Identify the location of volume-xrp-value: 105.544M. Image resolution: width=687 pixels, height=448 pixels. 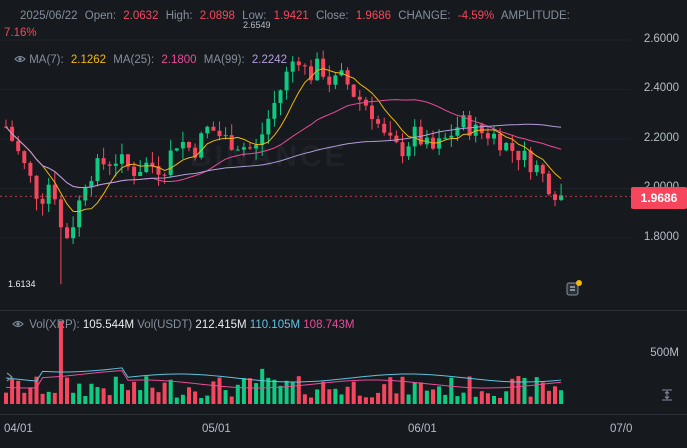
(108, 325).